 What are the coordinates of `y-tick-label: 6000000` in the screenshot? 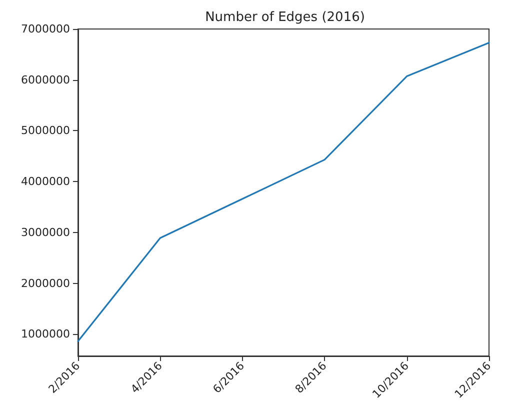 It's located at (45, 79).